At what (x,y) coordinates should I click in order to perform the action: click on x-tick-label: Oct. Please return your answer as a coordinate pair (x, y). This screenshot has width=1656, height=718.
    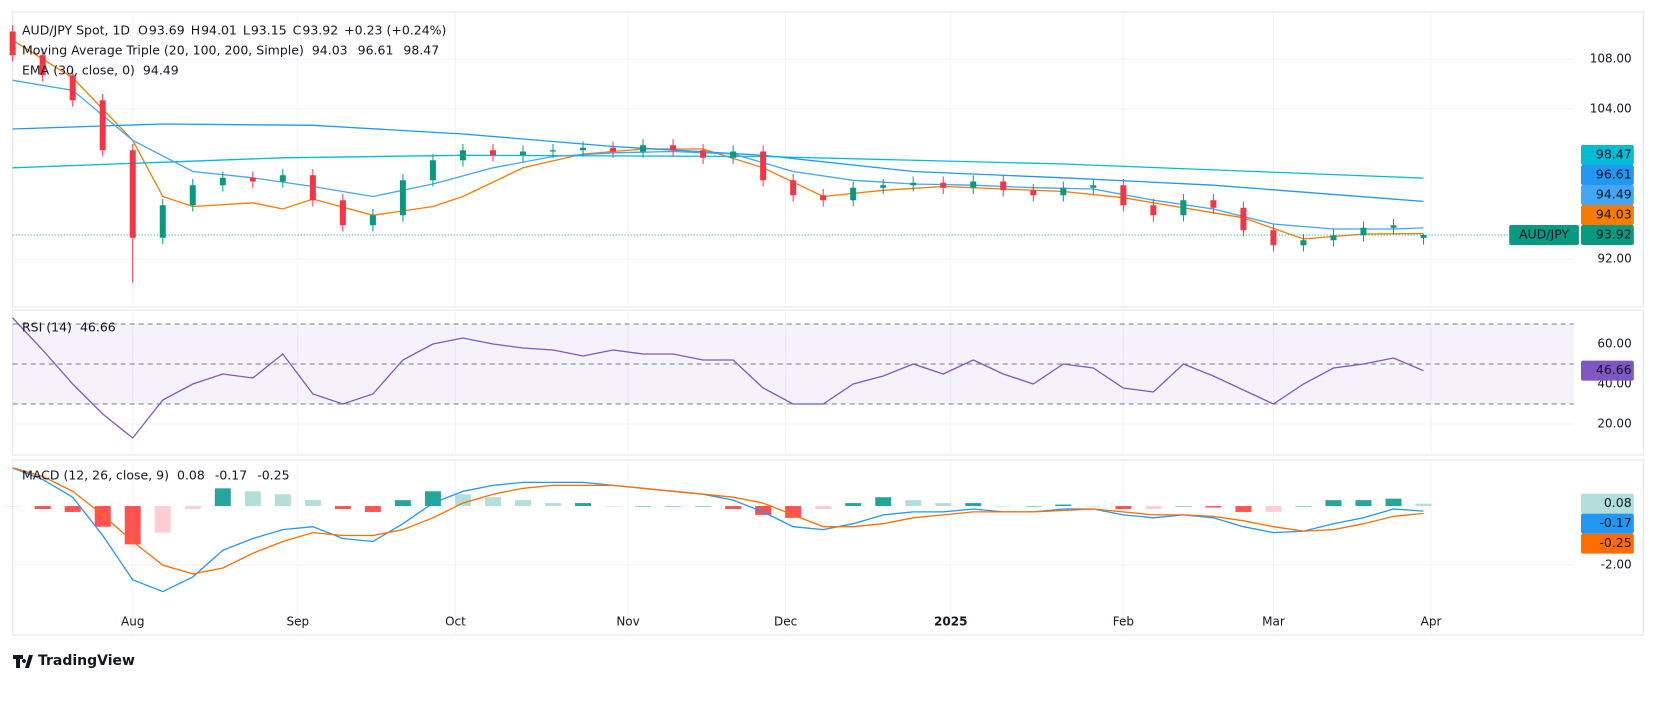
    Looking at the image, I should click on (455, 622).